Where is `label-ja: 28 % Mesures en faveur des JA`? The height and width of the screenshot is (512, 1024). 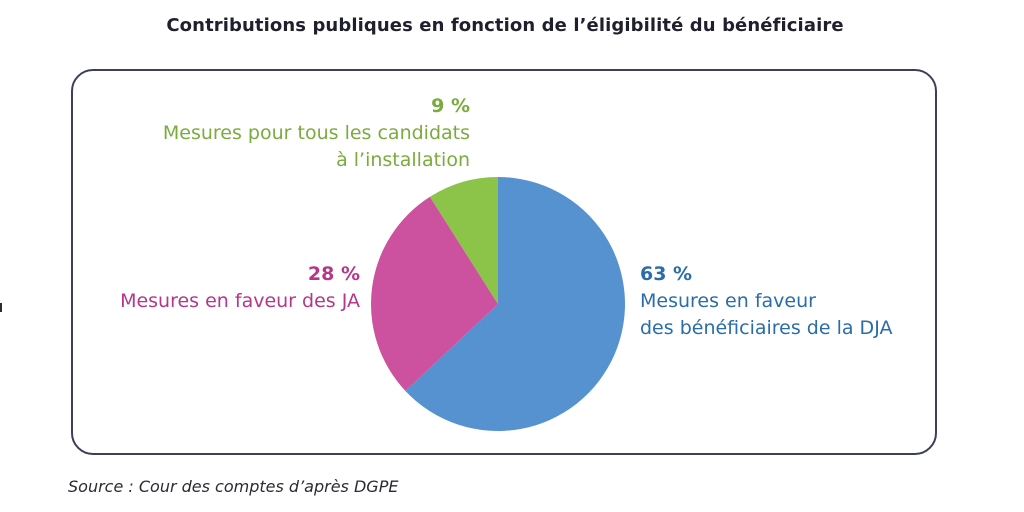 label-ja: 28 % Mesures en faveur des JA is located at coordinates (210, 288).